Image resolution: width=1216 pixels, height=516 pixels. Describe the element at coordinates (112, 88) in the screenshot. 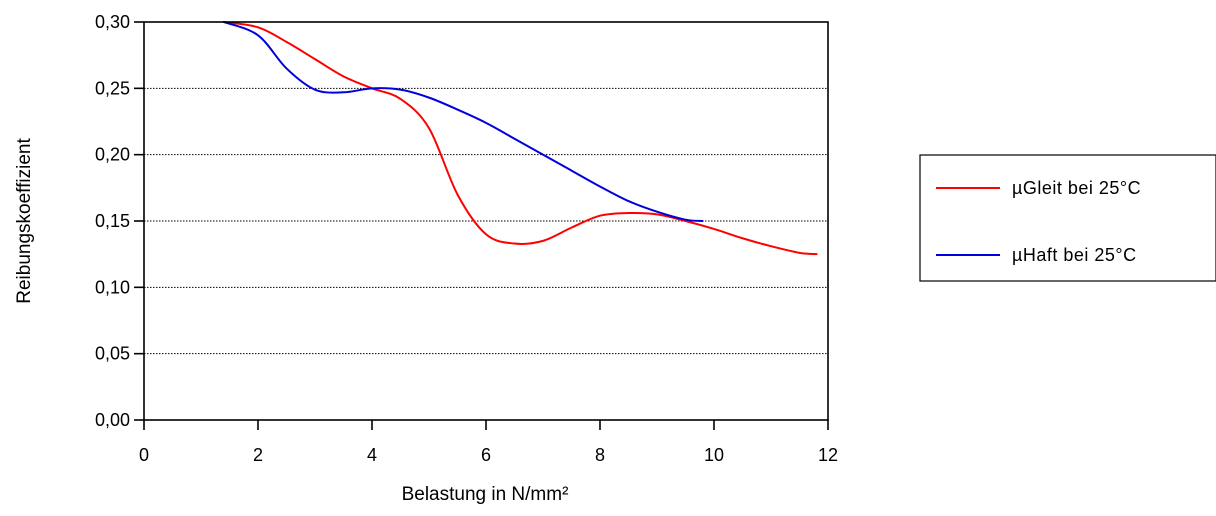

I see `y-tick-label-5: 0,25` at that location.